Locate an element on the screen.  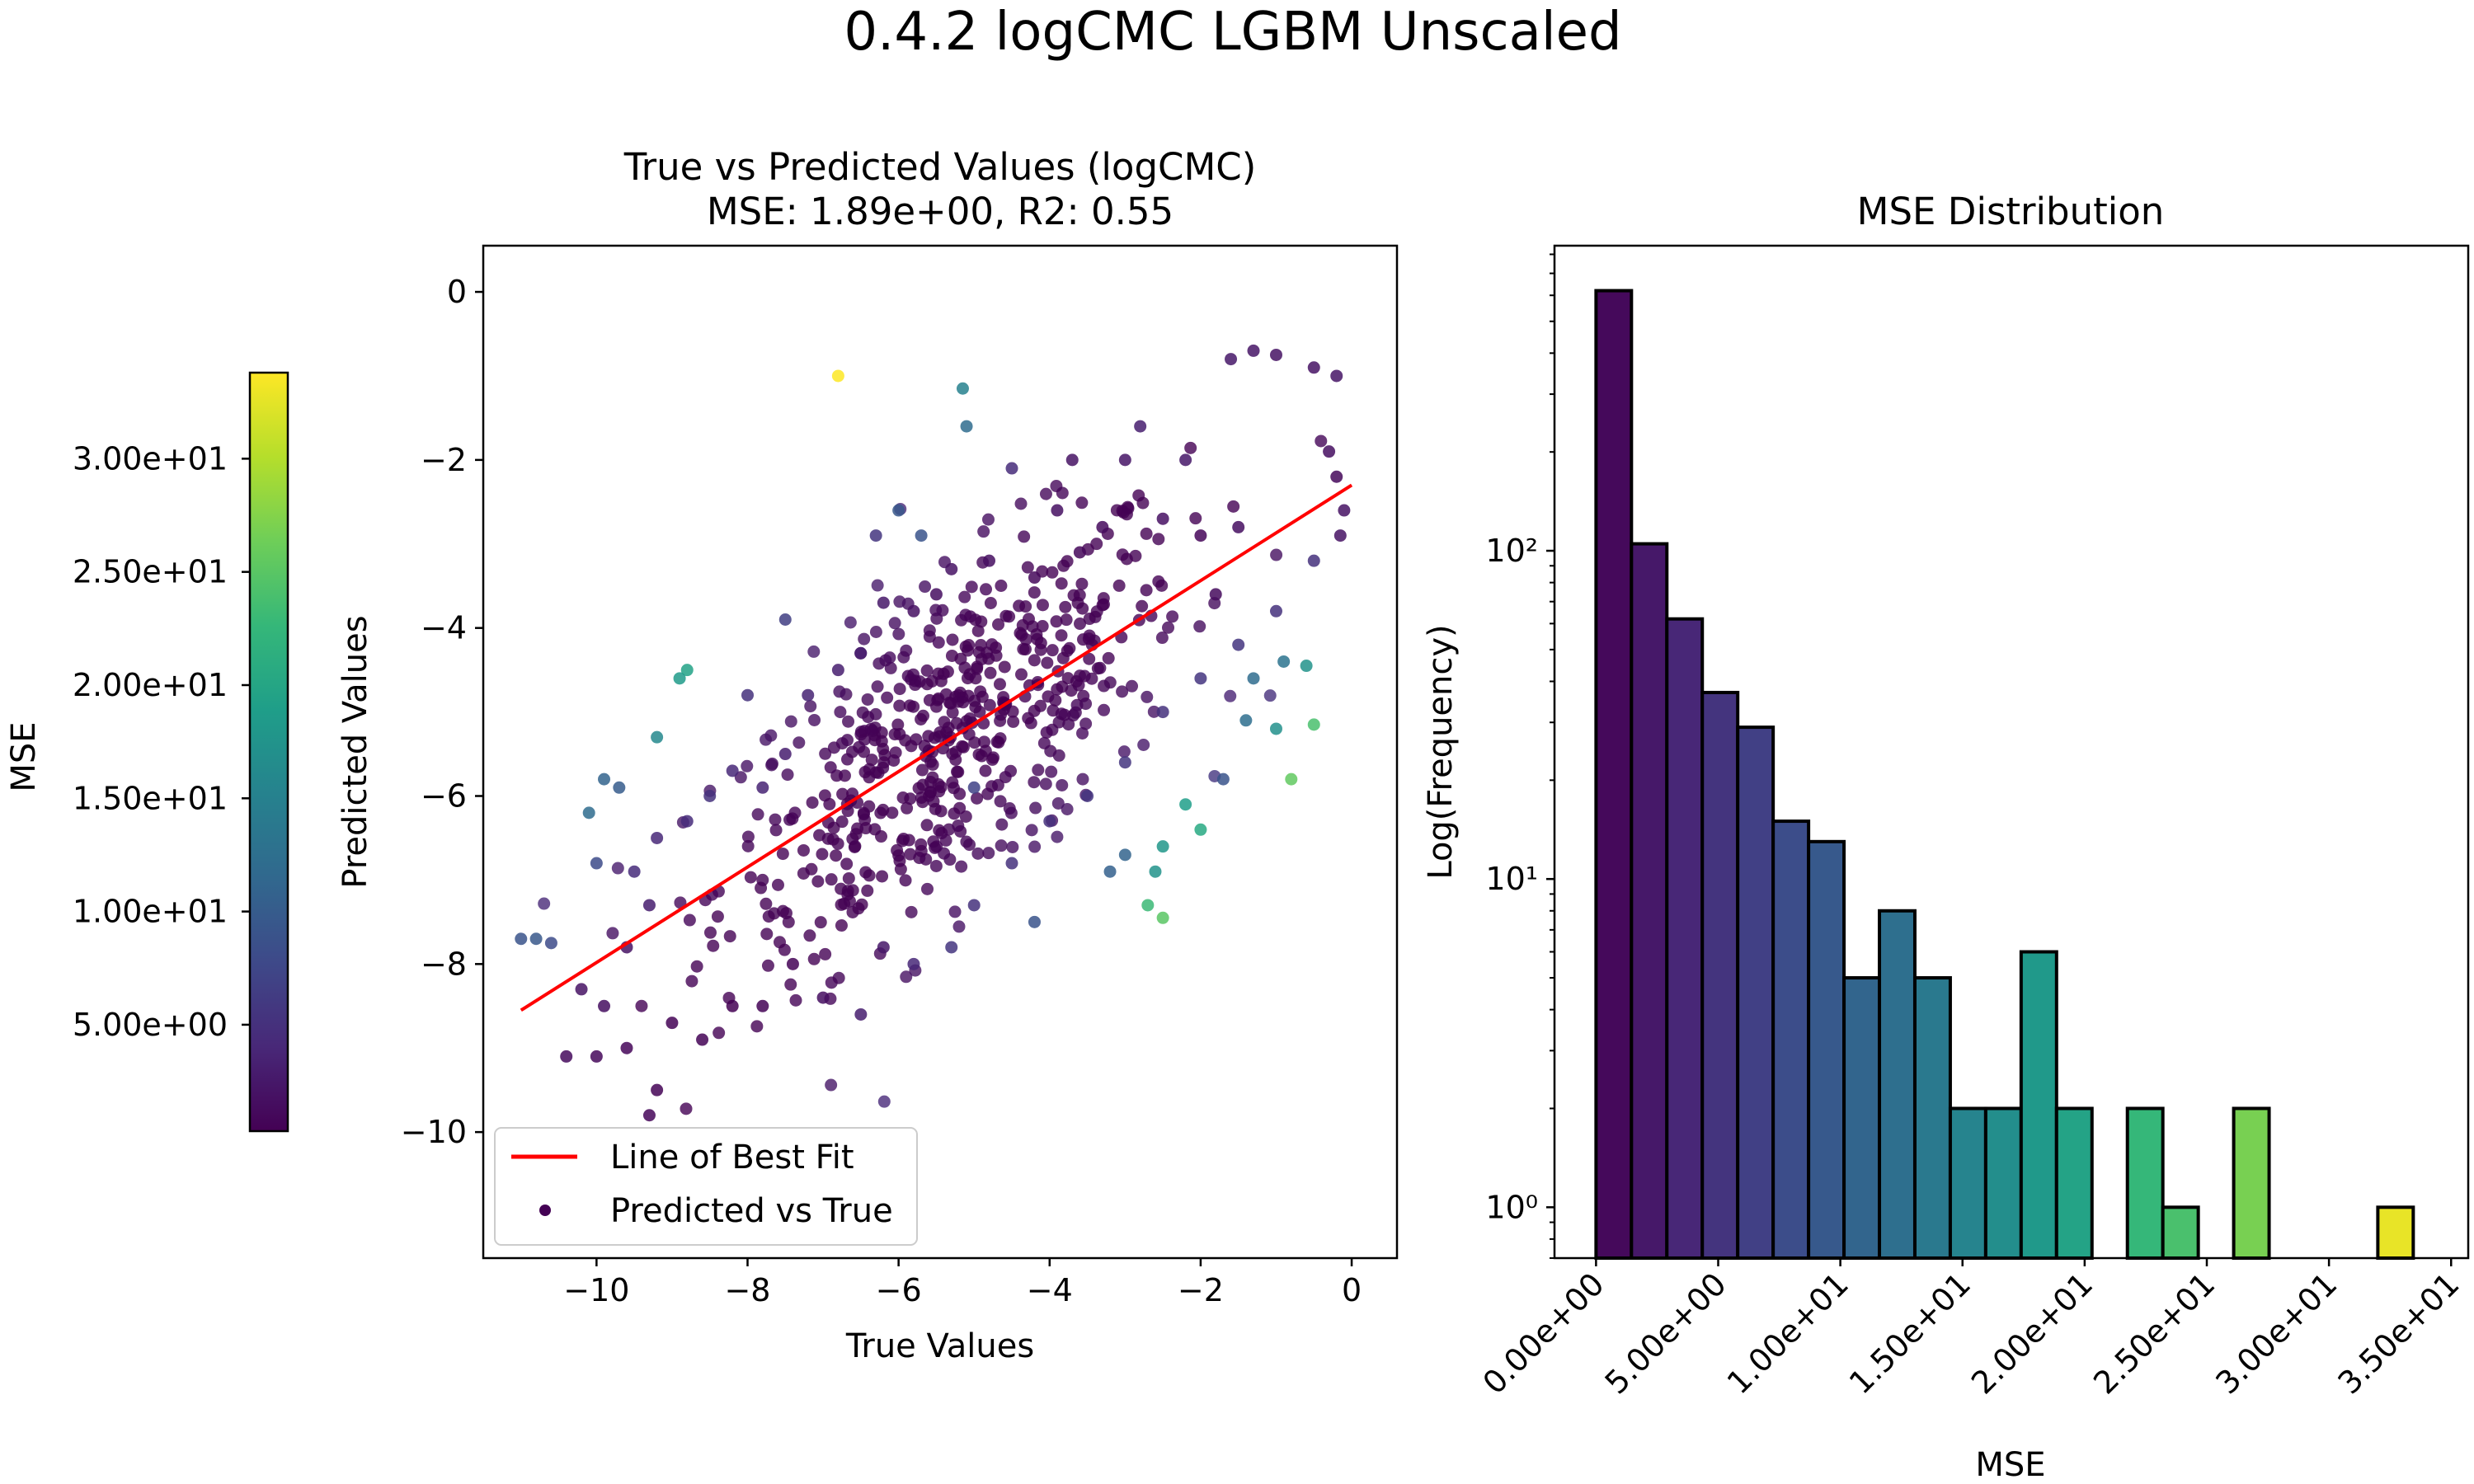
scatter-title-line2: MSE: 1.89e+00, R2: 0.55 is located at coordinates (940, 212).